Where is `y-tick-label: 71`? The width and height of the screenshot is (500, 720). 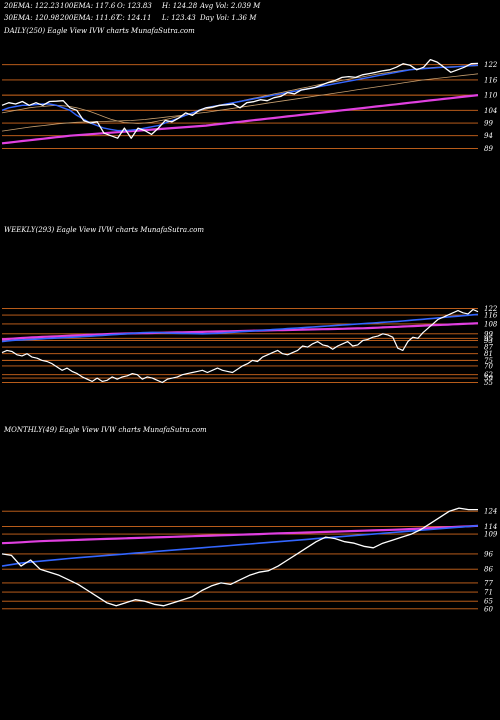 y-tick-label: 71 is located at coordinates (488, 593).